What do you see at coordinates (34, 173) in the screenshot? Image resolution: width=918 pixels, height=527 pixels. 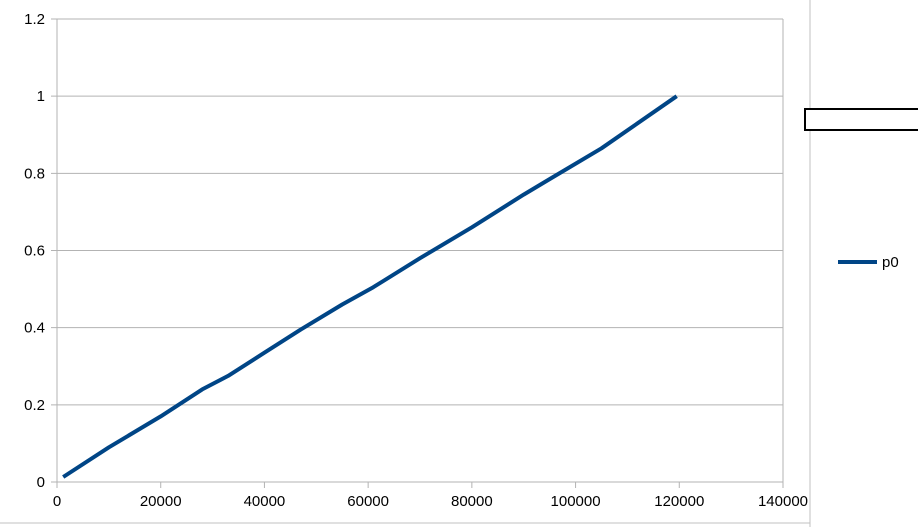 I see `y-tick-label: 0.8` at bounding box center [34, 173].